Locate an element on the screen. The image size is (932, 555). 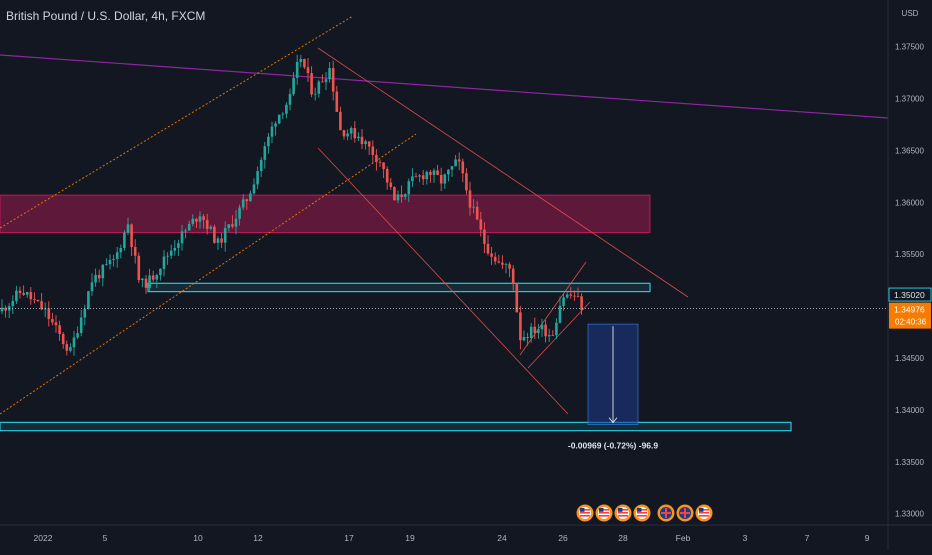
measure-label: -0.00969 (-0.72%) -96.9 is located at coordinates (613, 446).